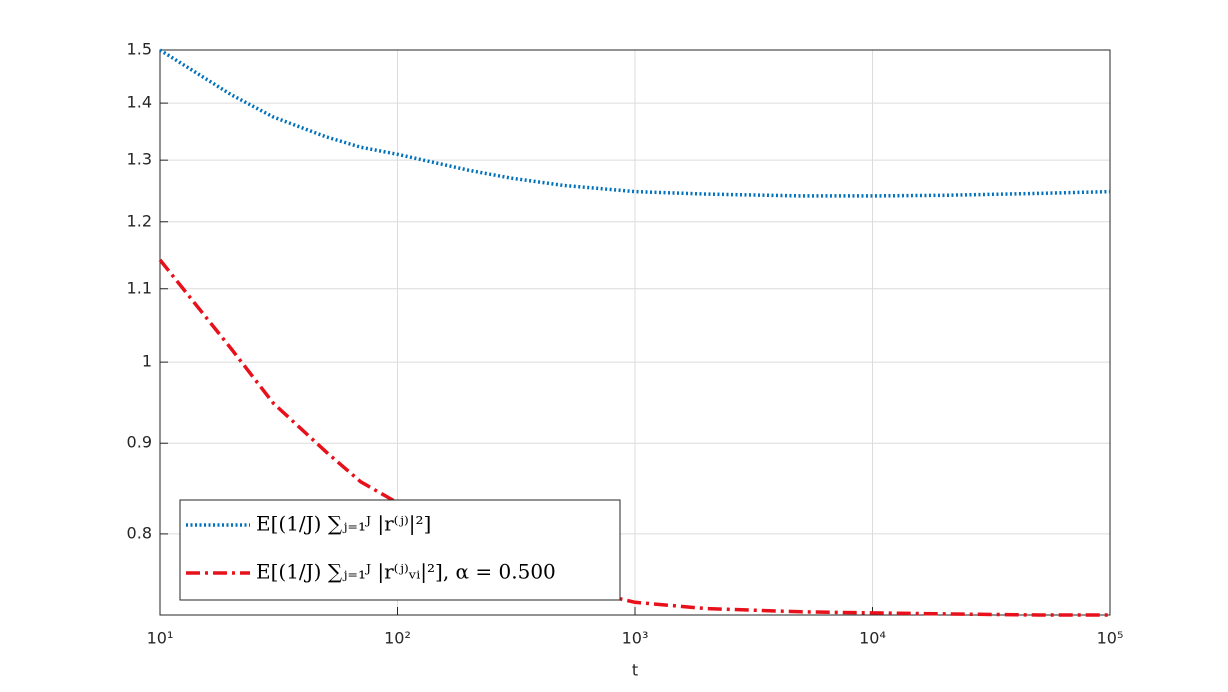  What do you see at coordinates (139, 159) in the screenshot?
I see `y-tick-label: 1.3` at bounding box center [139, 159].